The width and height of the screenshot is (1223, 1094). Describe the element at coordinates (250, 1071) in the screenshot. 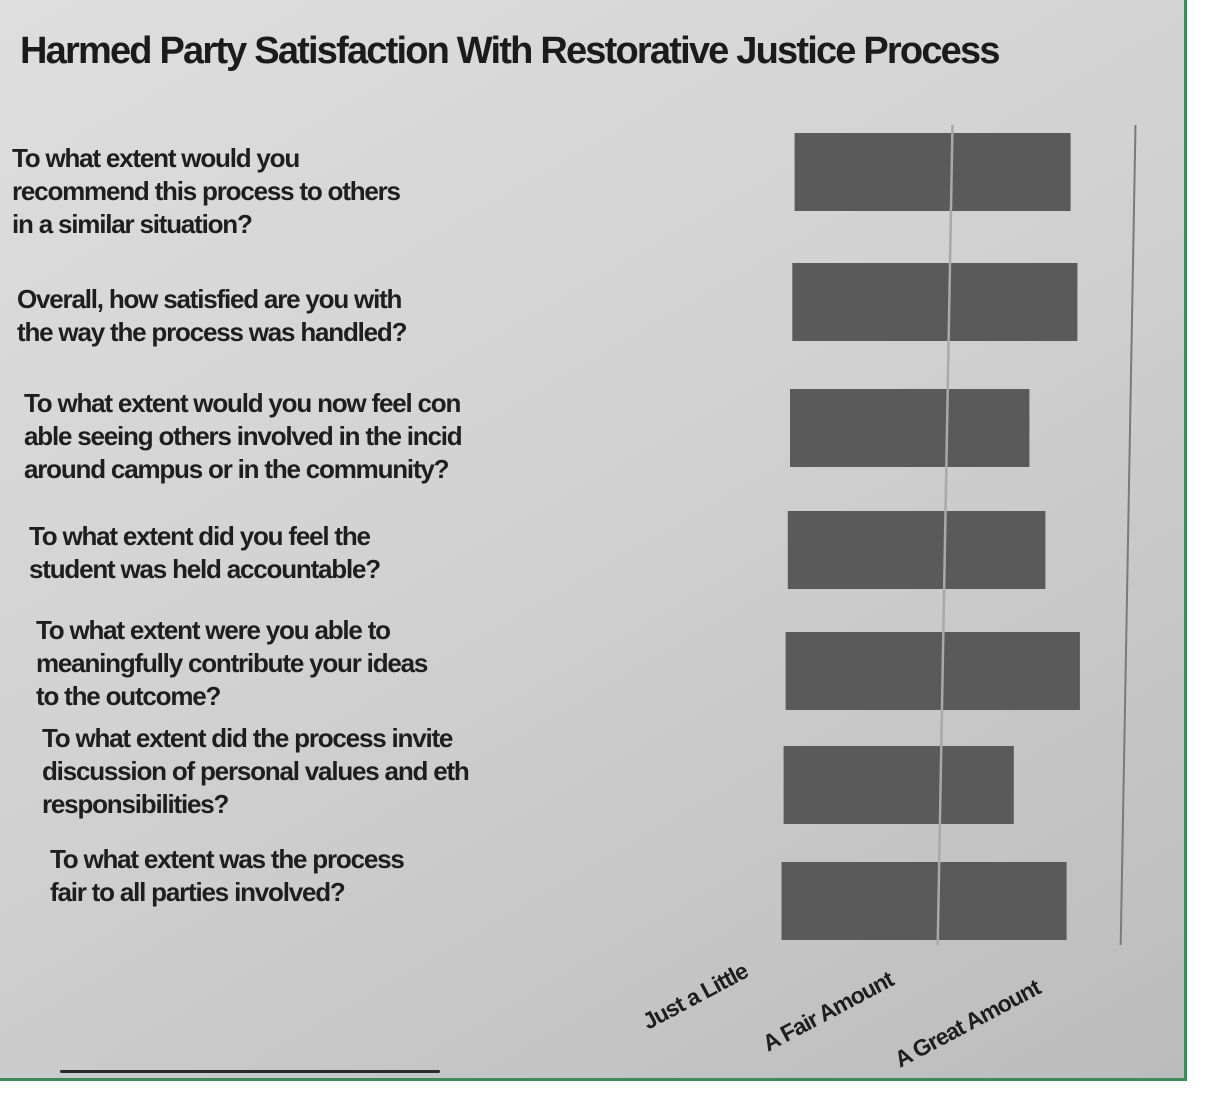

I see `bottom-rule` at that location.